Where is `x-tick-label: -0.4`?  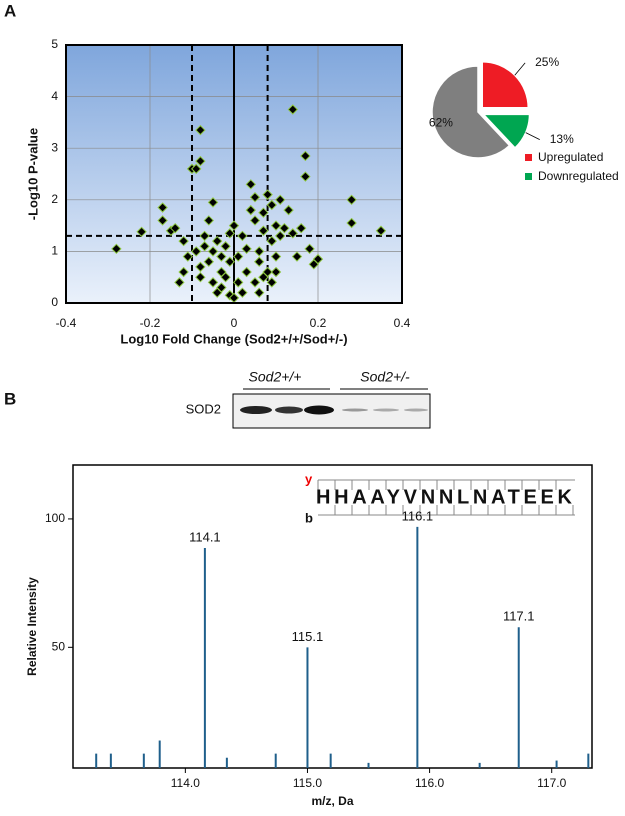
x-tick-label: -0.4 is located at coordinates (66, 323).